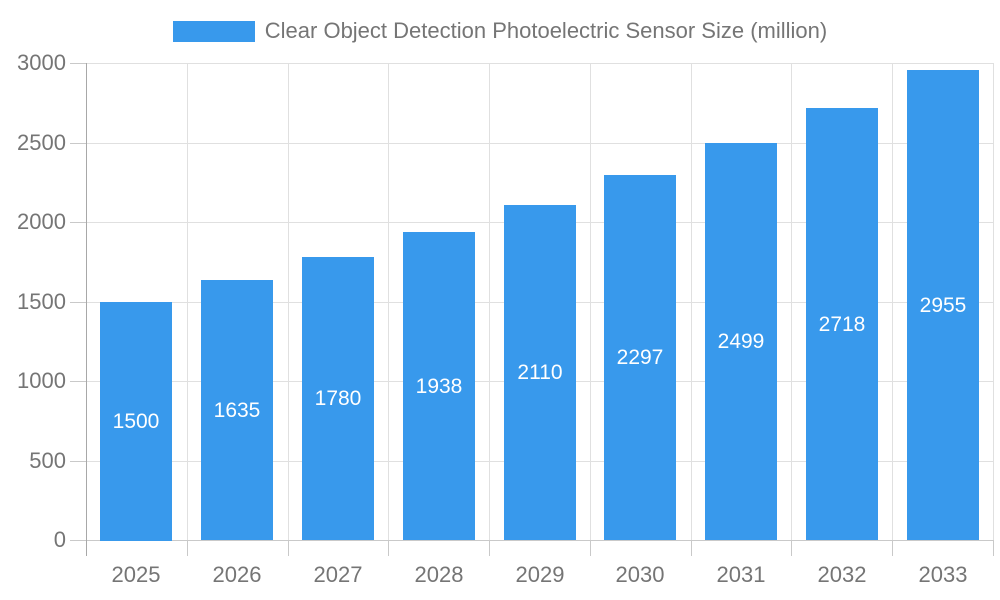 The width and height of the screenshot is (1000, 600). I want to click on y-tick-label: 2500, so click(41, 142).